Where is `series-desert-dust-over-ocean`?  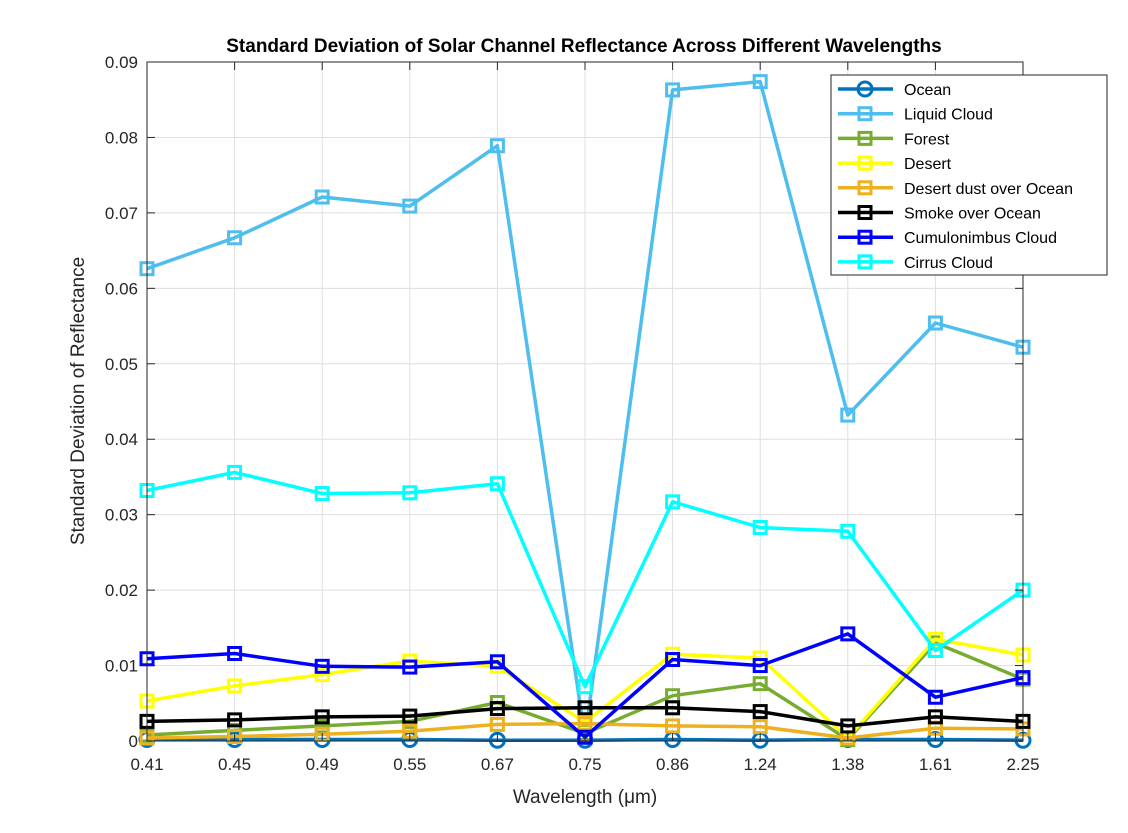
series-desert-dust-over-ocean is located at coordinates (585, 731).